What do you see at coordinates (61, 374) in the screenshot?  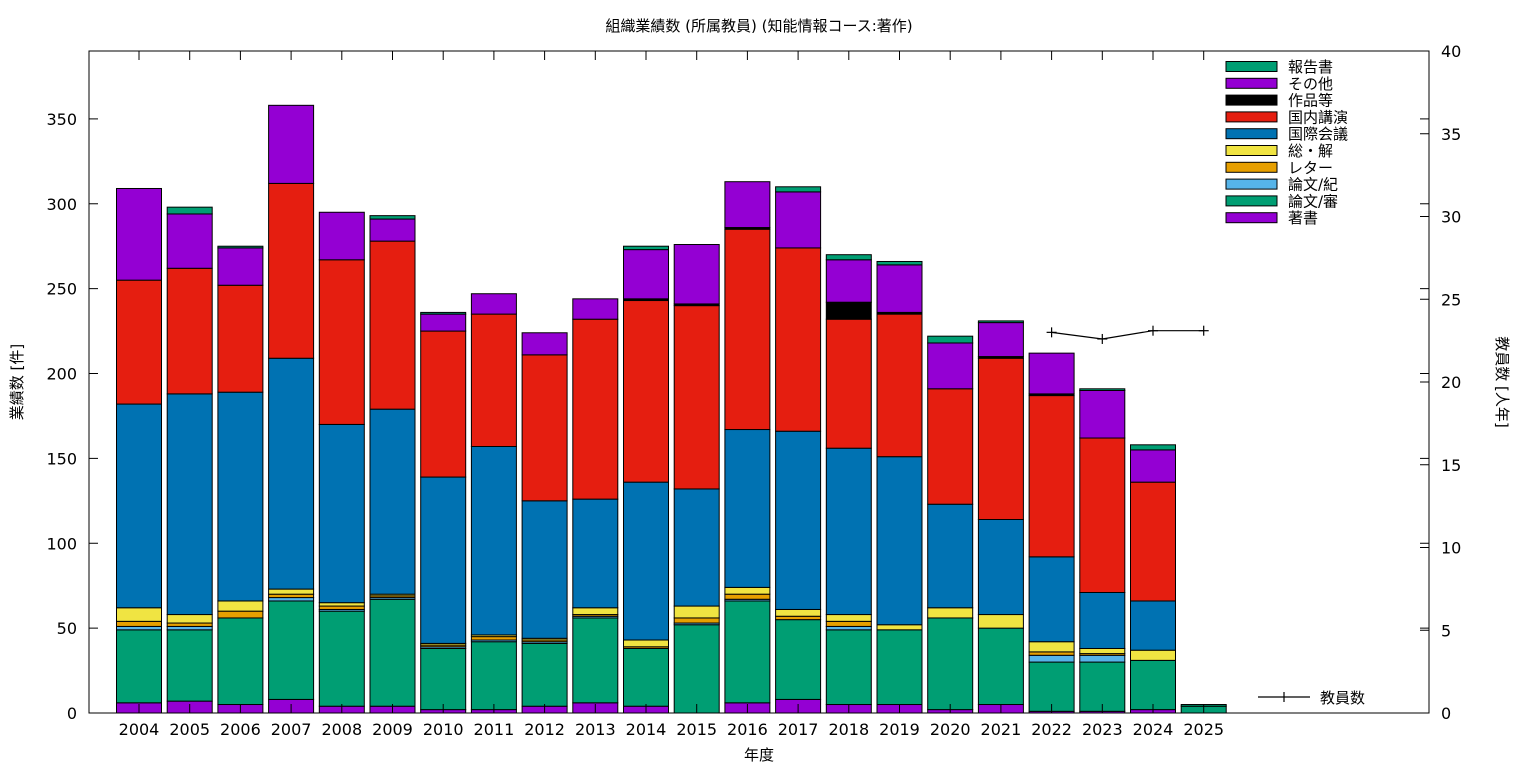 I see `y-tick-label: 200` at bounding box center [61, 374].